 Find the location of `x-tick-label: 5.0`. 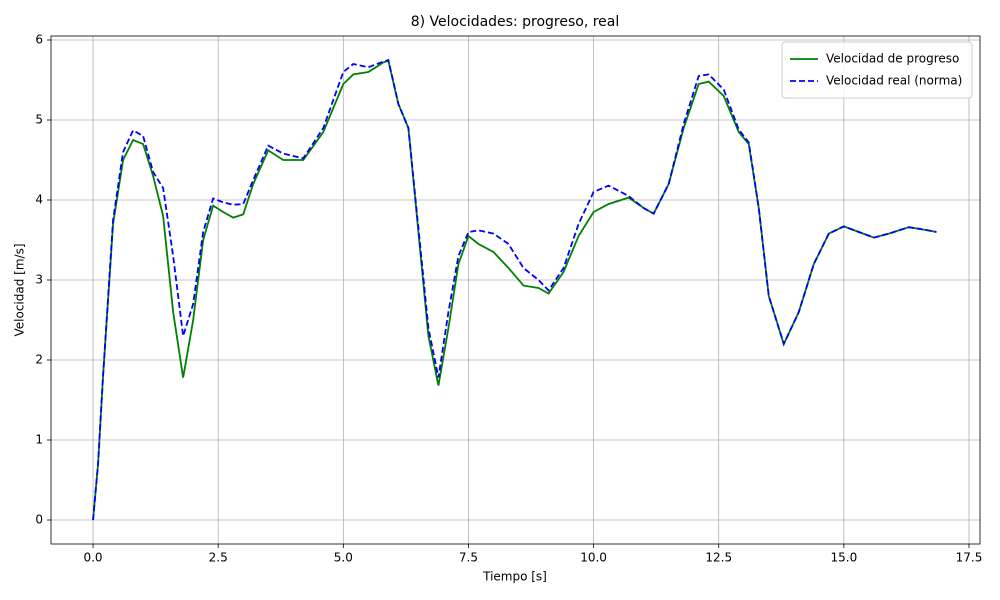

x-tick-label: 5.0 is located at coordinates (343, 558).